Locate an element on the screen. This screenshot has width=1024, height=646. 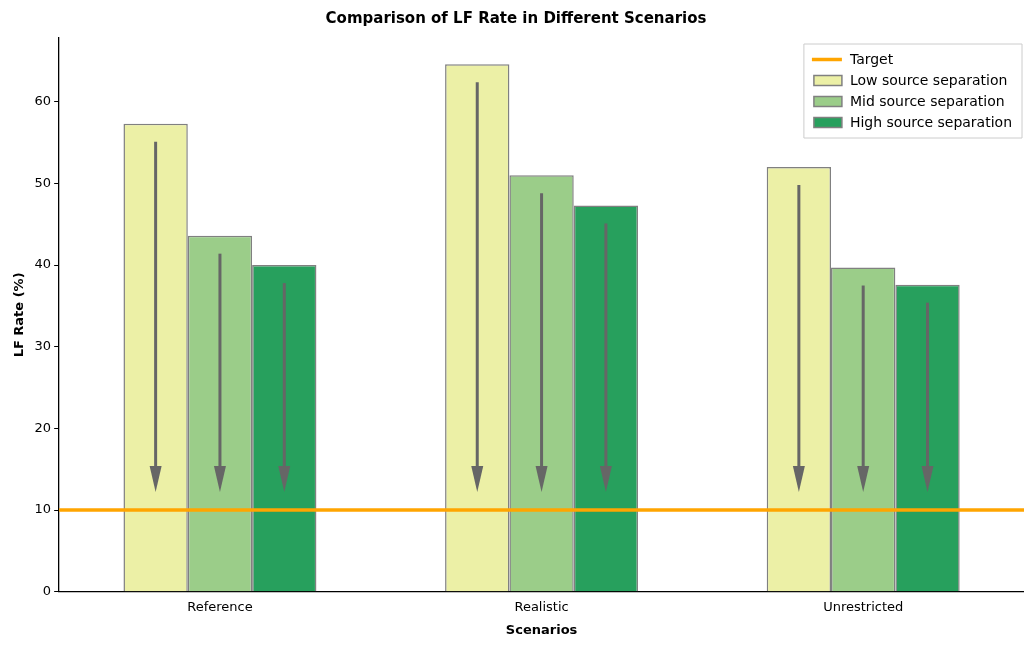
y-tick-label: 20 is located at coordinates (43, 427).